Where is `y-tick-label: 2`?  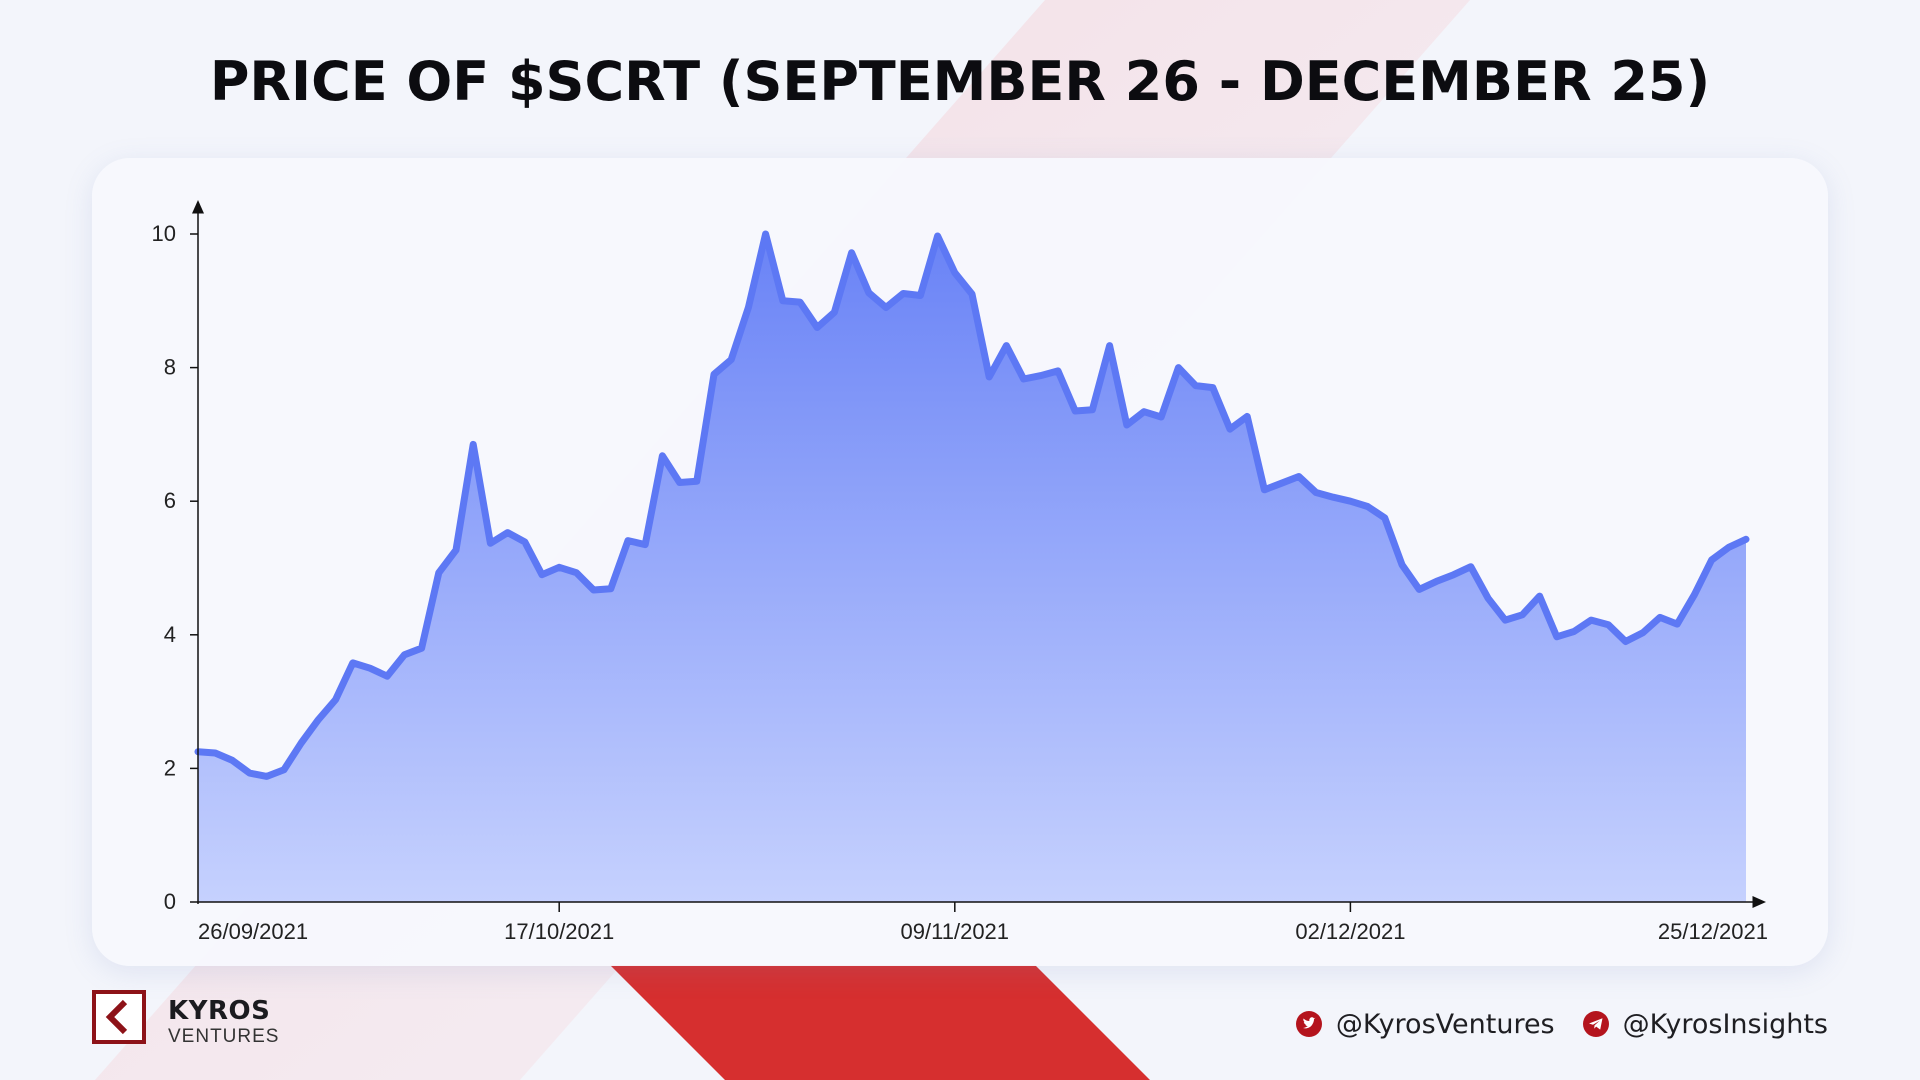 y-tick-label: 2 is located at coordinates (170, 767).